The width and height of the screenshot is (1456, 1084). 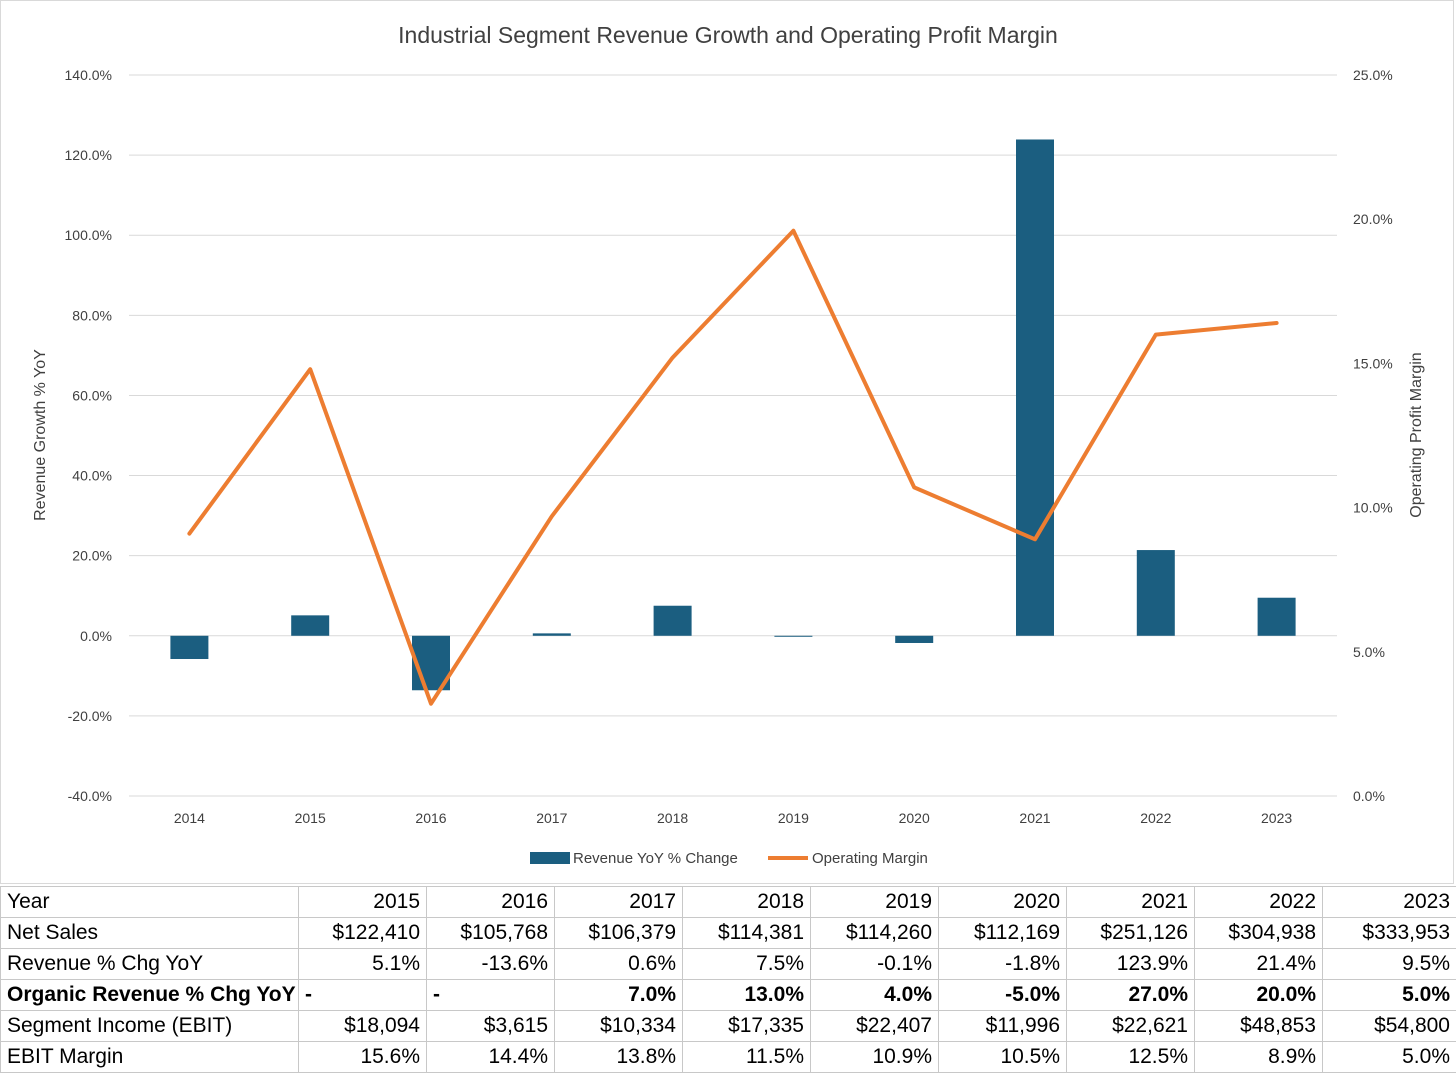 I want to click on table-cell: $3,615, so click(x=490, y=1026).